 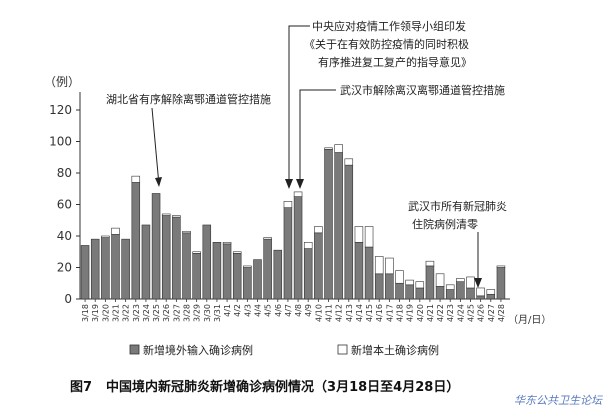 I want to click on watermark: 华东公共卫生论坛, so click(x=558, y=400).